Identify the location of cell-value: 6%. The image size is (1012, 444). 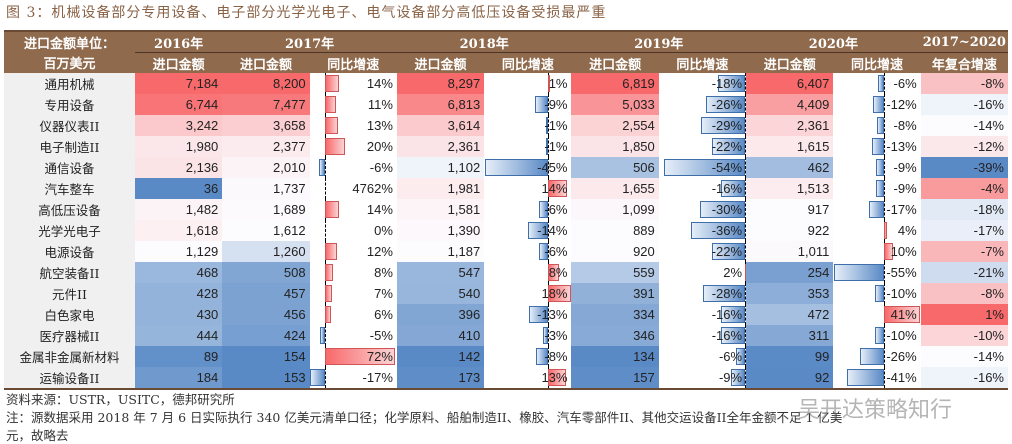
(383, 314).